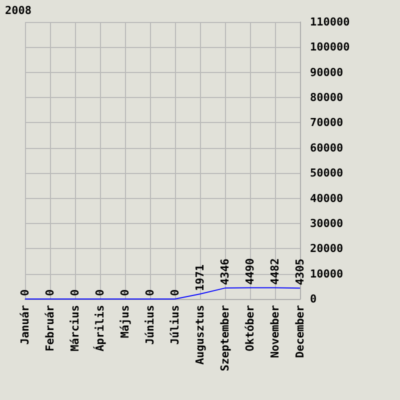  What do you see at coordinates (25, 324) in the screenshot?
I see `x-tick-label: Január` at bounding box center [25, 324].